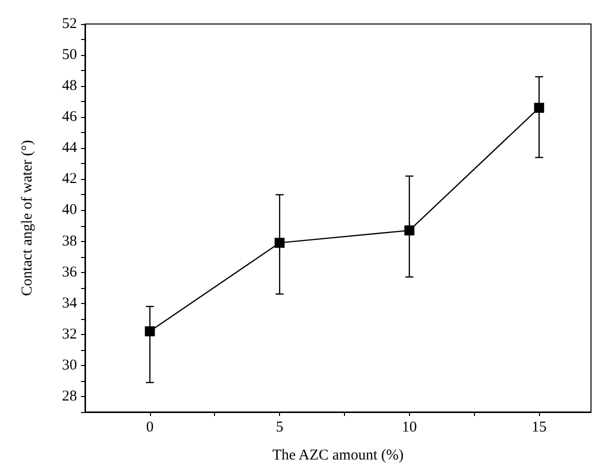 The width and height of the screenshot is (597, 476). I want to click on y-tick-label: 32, so click(69, 334).